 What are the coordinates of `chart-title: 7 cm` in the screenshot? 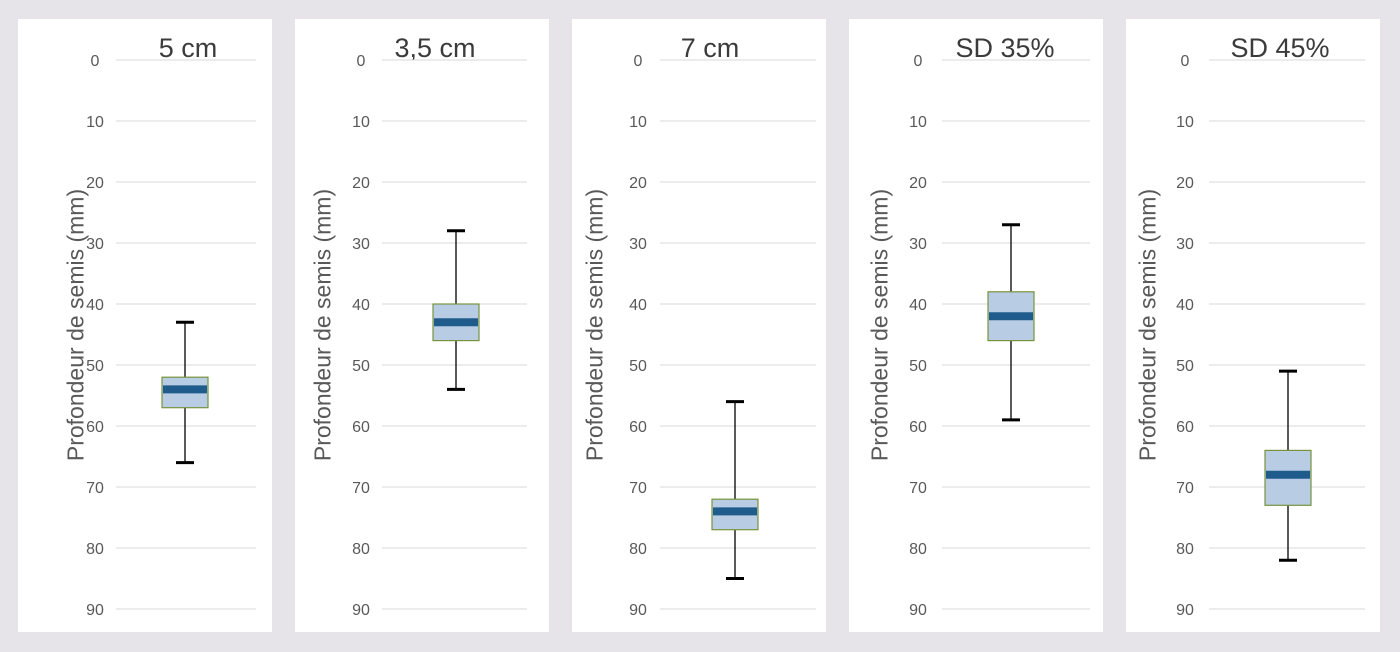 It's located at (710, 48).